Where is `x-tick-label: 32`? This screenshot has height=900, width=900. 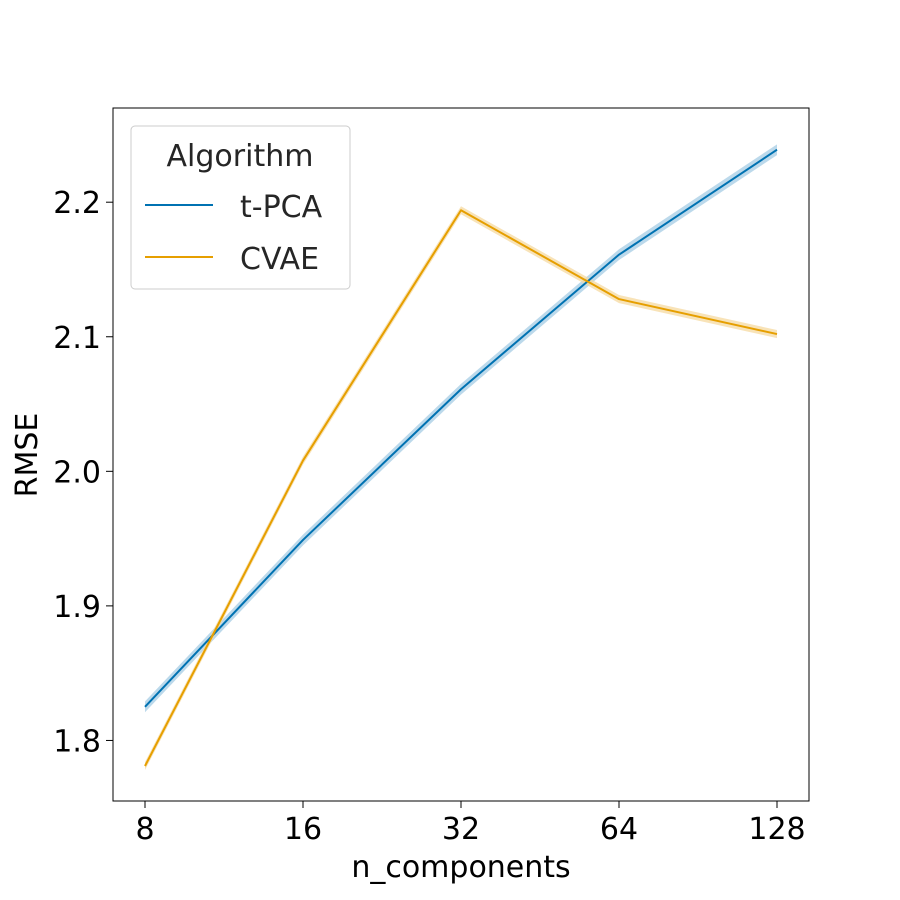 x-tick-label: 32 is located at coordinates (461, 829).